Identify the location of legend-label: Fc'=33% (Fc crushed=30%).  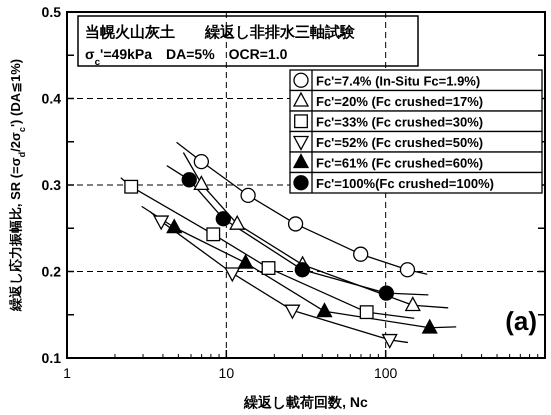
(400, 122).